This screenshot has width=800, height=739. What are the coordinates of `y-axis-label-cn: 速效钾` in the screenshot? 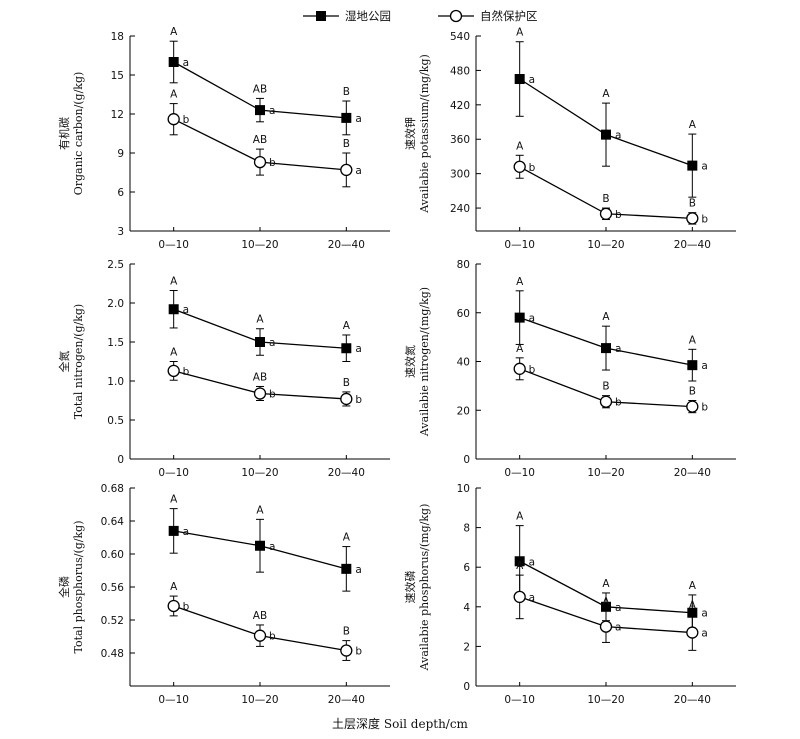 It's located at (410, 133).